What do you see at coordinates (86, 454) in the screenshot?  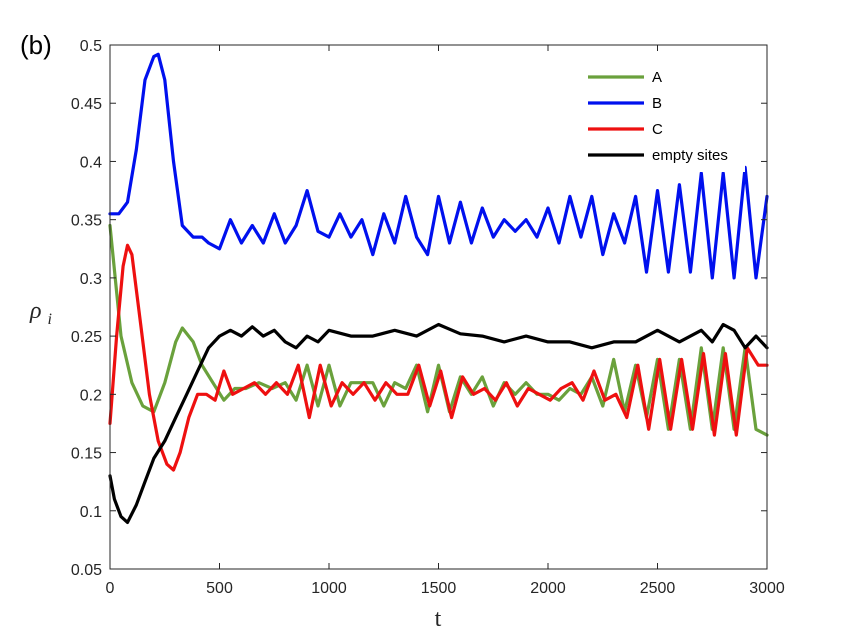 I see `y-tick-label: 0.15` at bounding box center [86, 454].